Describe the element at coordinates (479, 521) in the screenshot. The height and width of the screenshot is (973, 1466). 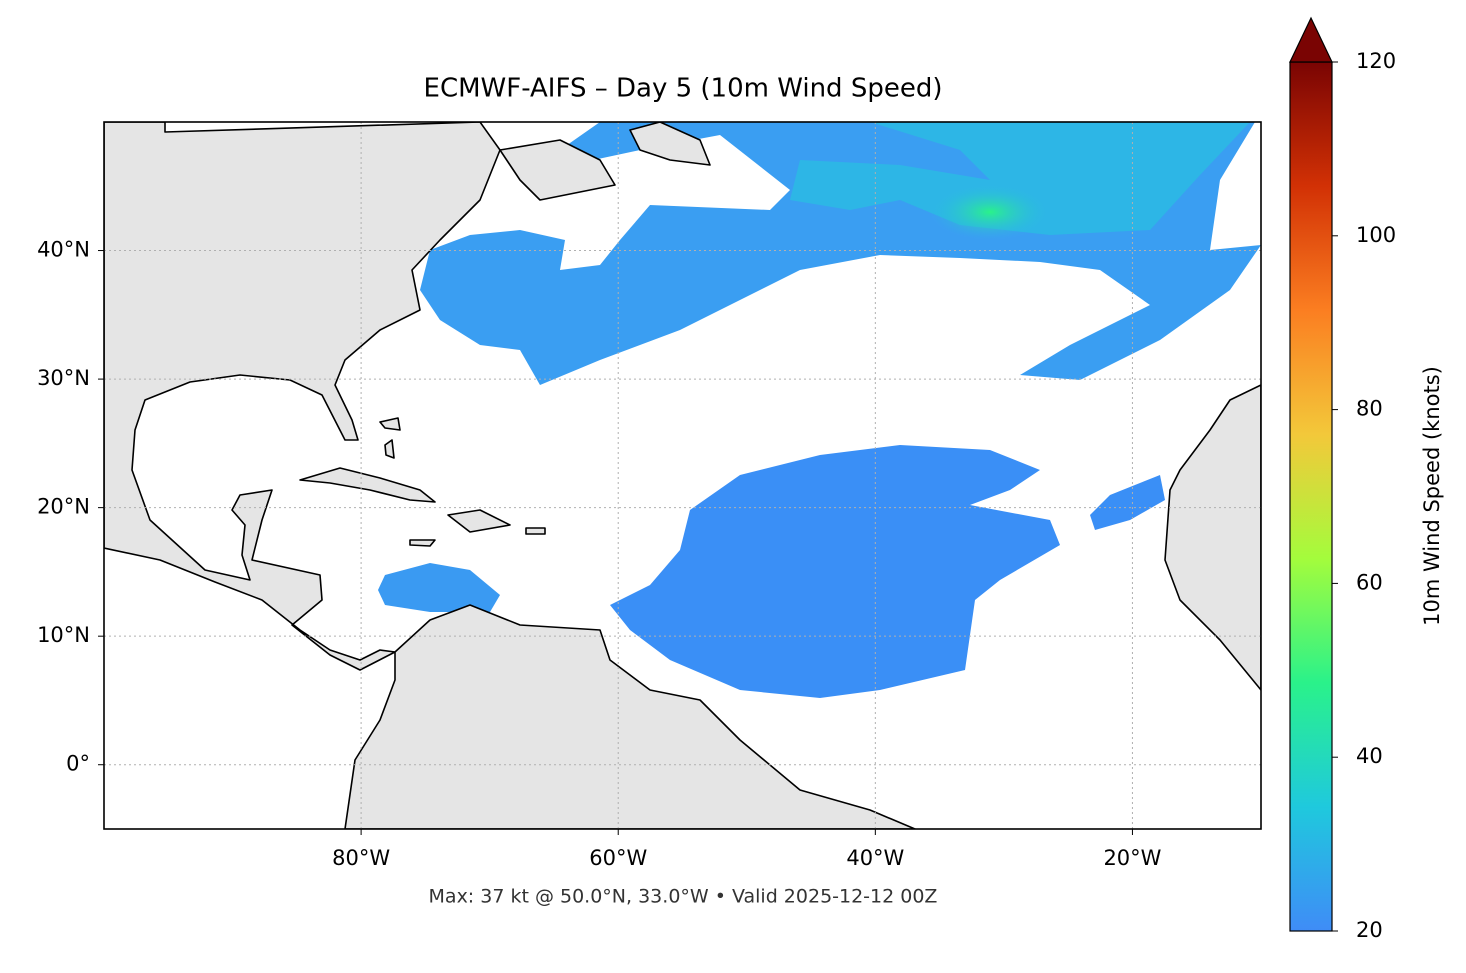
I see `hispaniola` at that location.